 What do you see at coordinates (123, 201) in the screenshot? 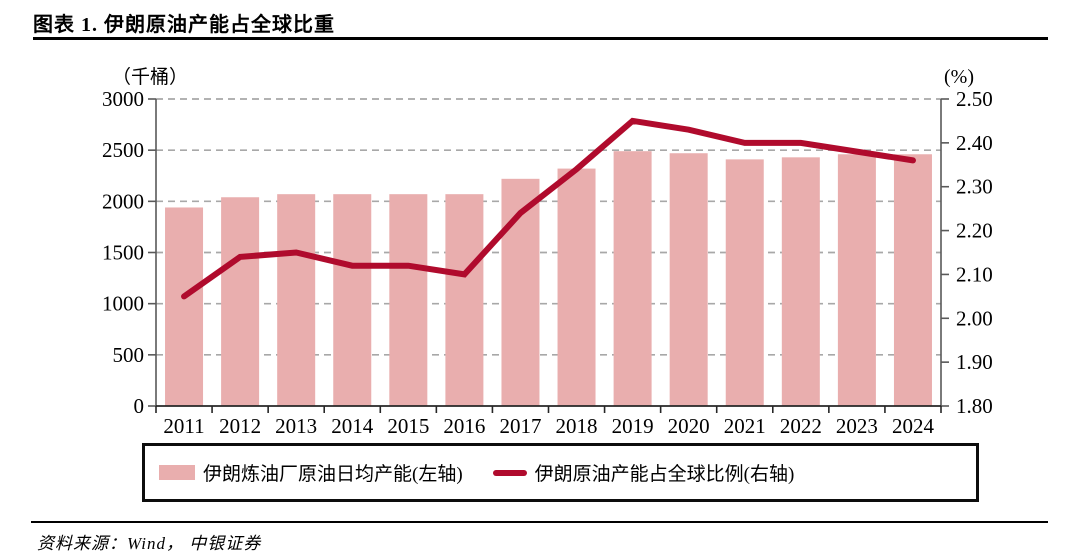
I see `left-axis-tick-label-2000: 2000` at bounding box center [123, 201].